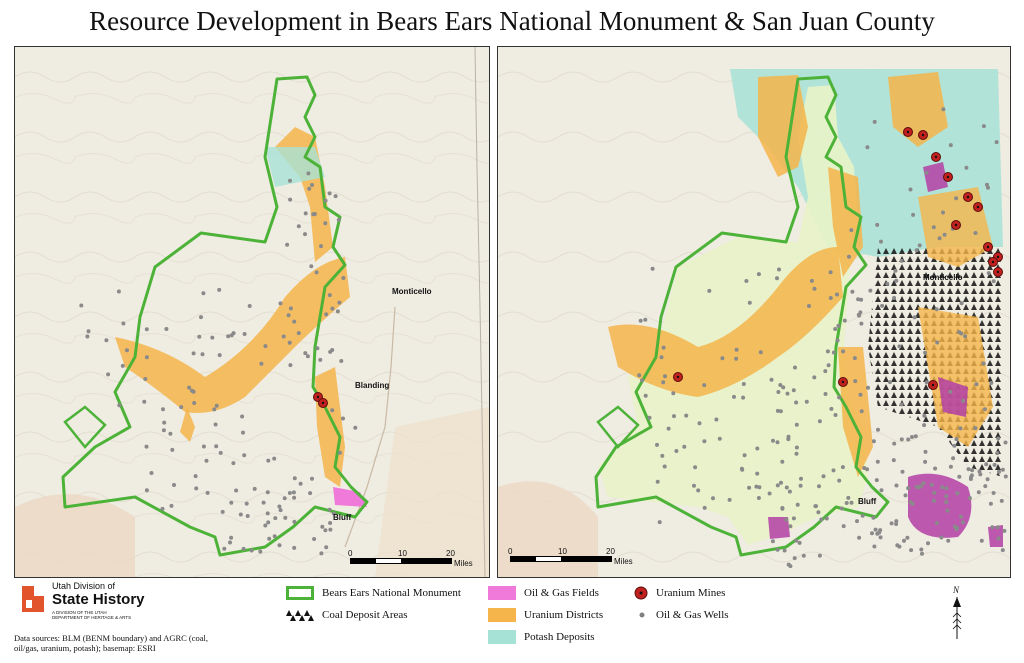 Image resolution: width=1024 pixels, height=663 pixels. I want to click on legend-uranium-districts: Uranium Districts, so click(545, 615).